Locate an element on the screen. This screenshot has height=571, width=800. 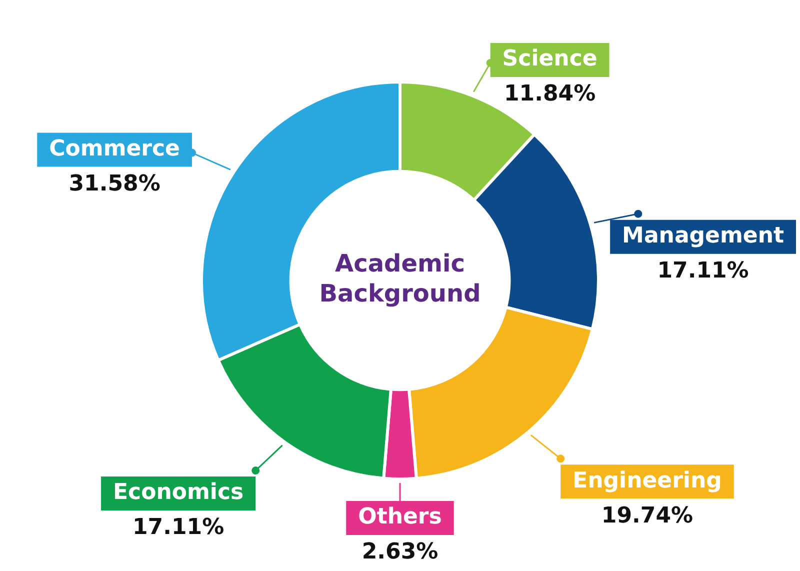
slice-label: Commerce is located at coordinates (114, 149).